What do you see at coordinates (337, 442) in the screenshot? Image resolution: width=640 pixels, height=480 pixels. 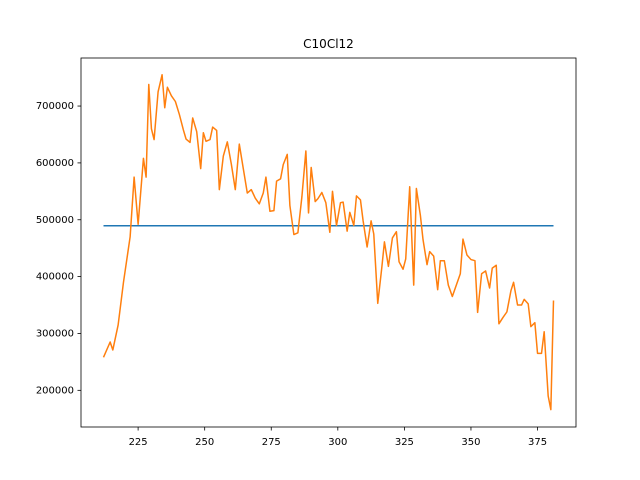 I see `x-tick-label: 300` at bounding box center [337, 442].